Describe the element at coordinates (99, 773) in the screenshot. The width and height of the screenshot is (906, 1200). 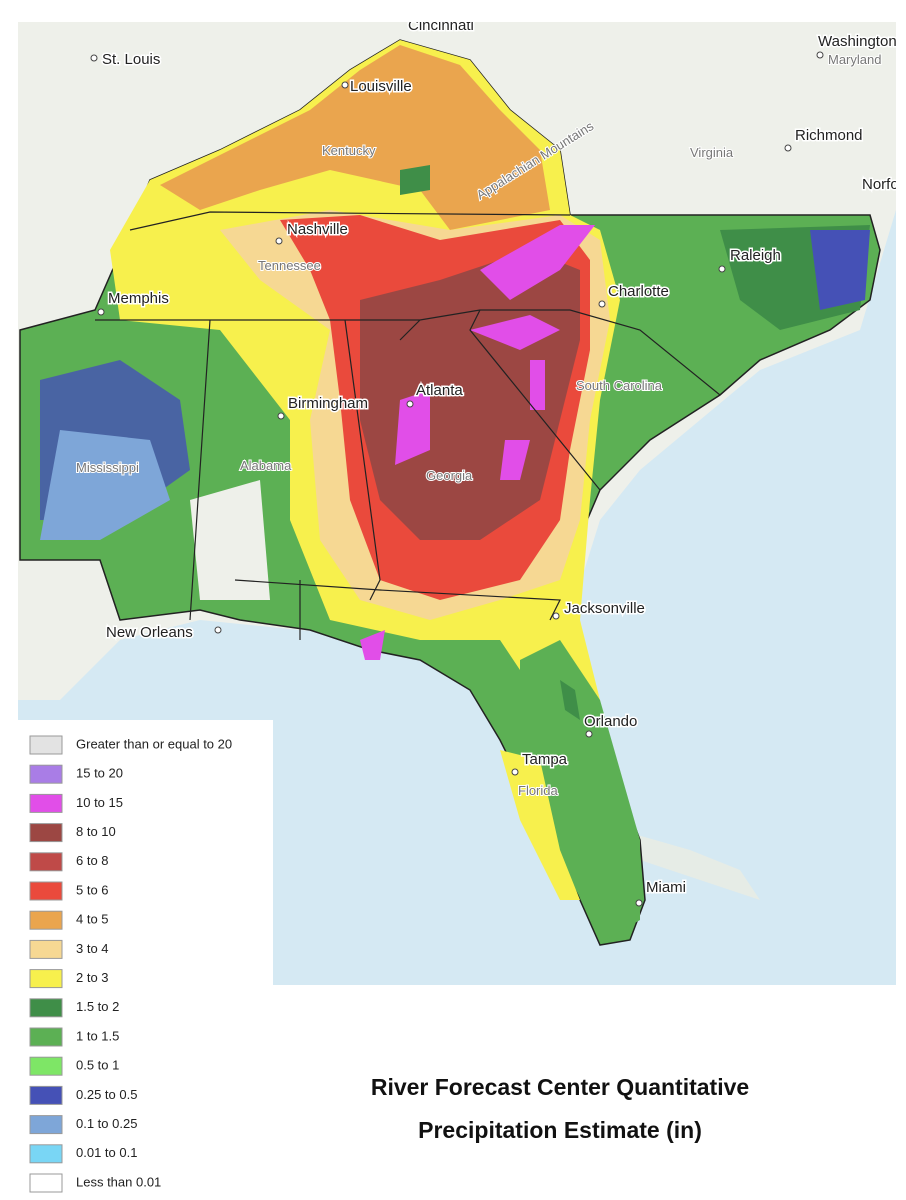
I see `legend-label: 15 to 20` at that location.